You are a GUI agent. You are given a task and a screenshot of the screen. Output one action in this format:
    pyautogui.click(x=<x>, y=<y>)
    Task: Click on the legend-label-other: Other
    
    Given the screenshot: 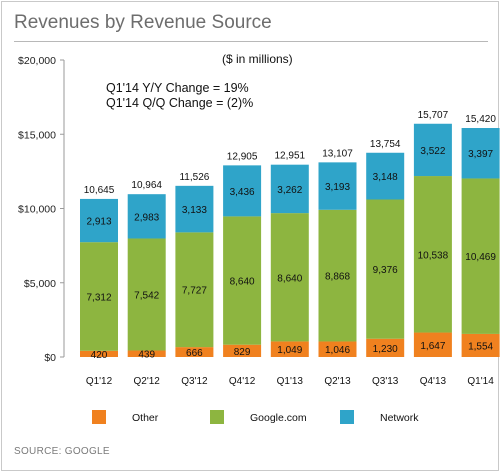 What is the action you would take?
    pyautogui.click(x=145, y=418)
    